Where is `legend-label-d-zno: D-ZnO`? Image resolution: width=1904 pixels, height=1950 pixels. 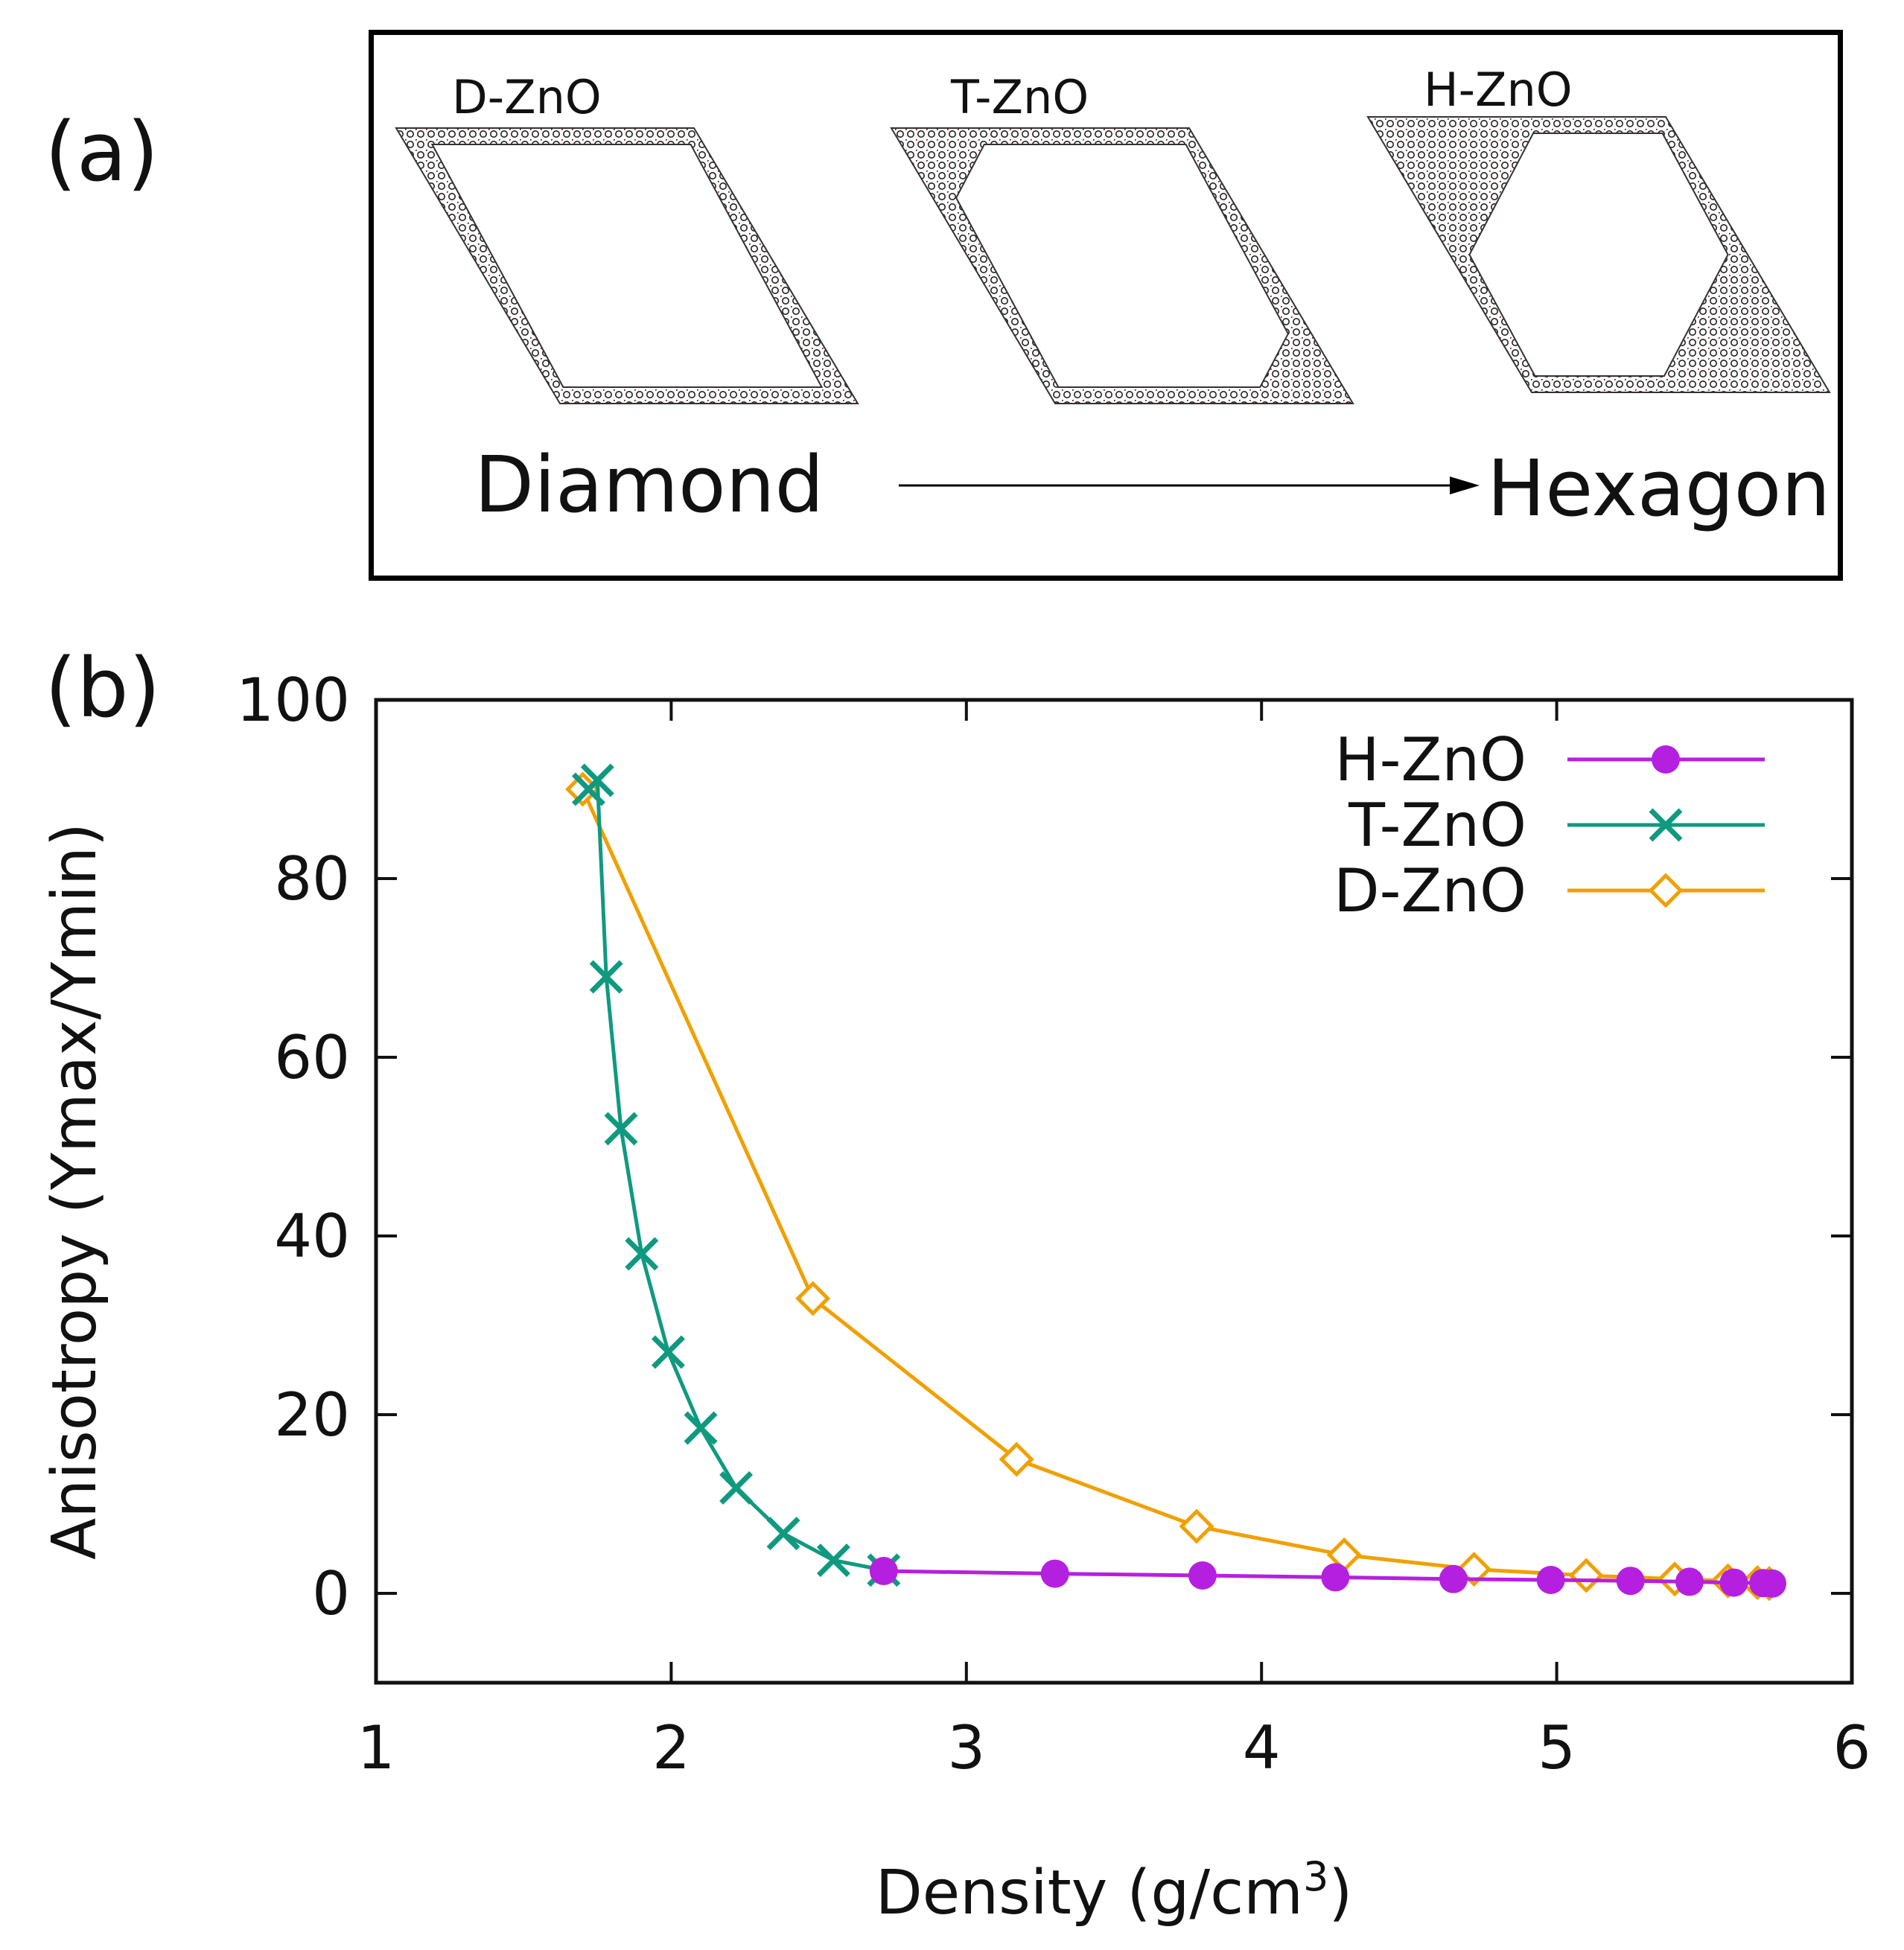
legend-label-d-zno: D-ZnO is located at coordinates (1430, 890).